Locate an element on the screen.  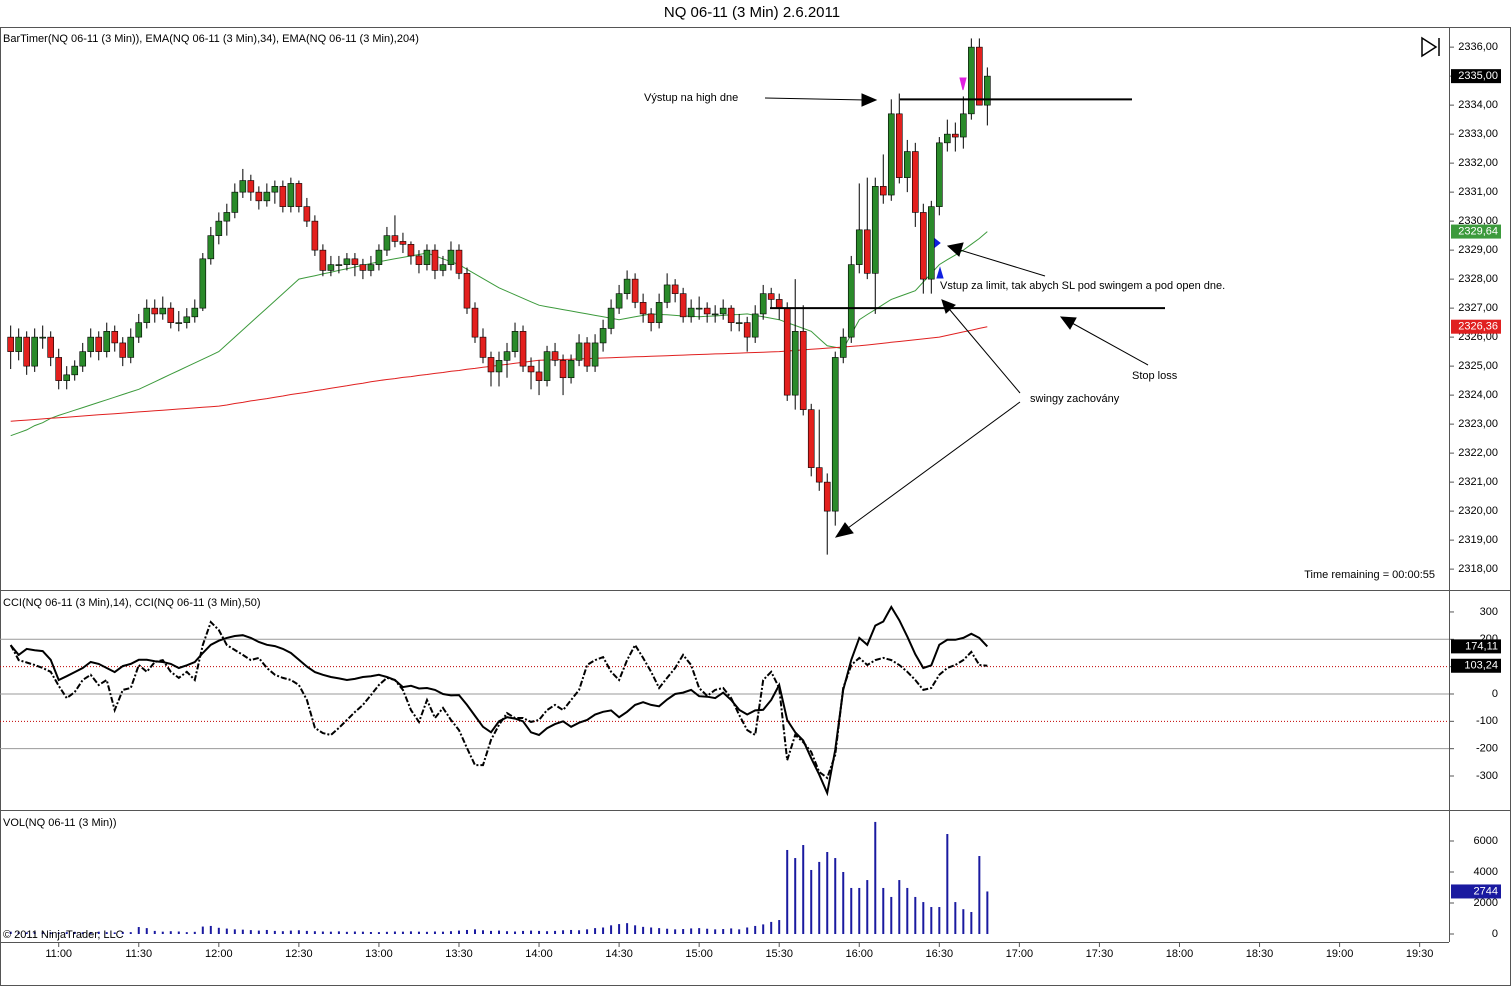
drawings is located at coordinates (956, 307).